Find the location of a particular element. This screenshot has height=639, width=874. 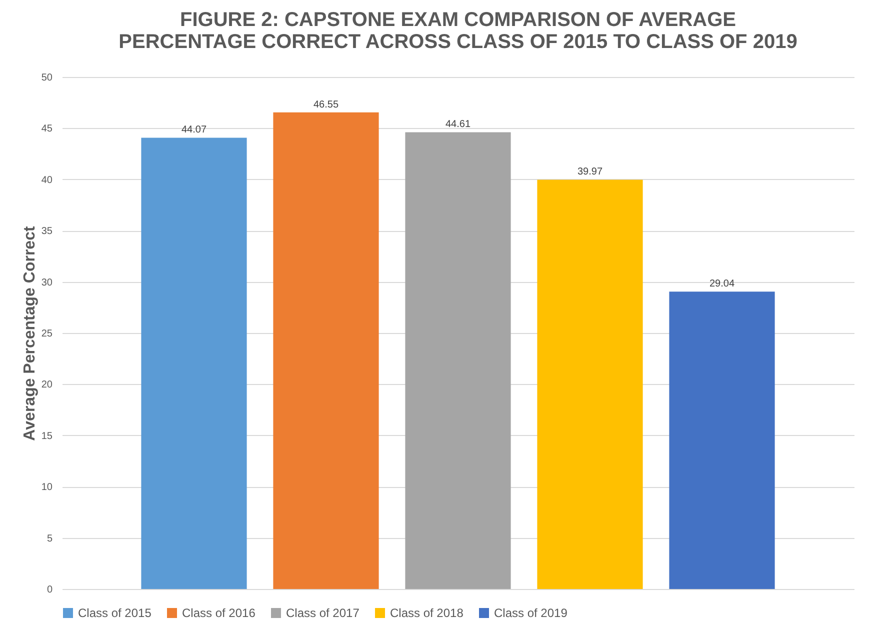

y-tick-label: 10 is located at coordinates (47, 488).